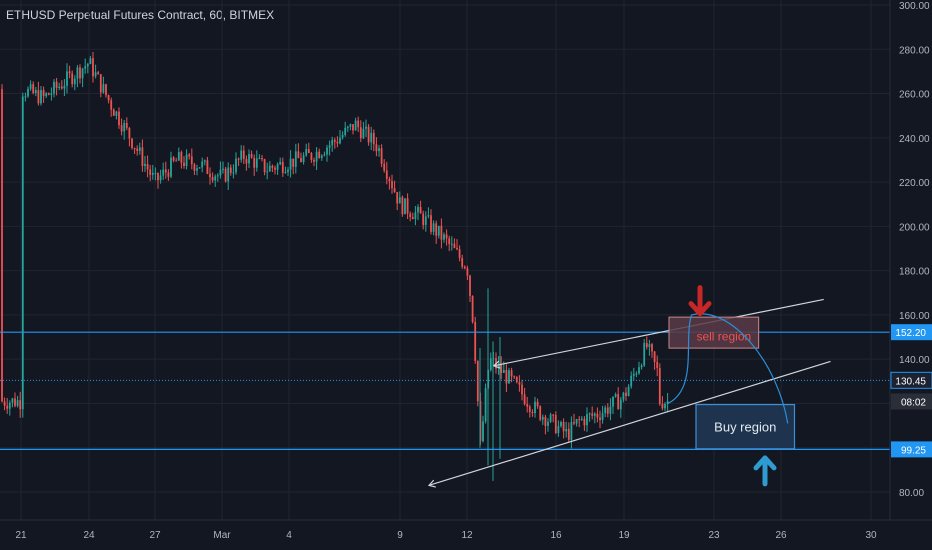 This screenshot has width=932, height=550. What do you see at coordinates (629, 424) in the screenshot?
I see `lower-trend-line` at bounding box center [629, 424].